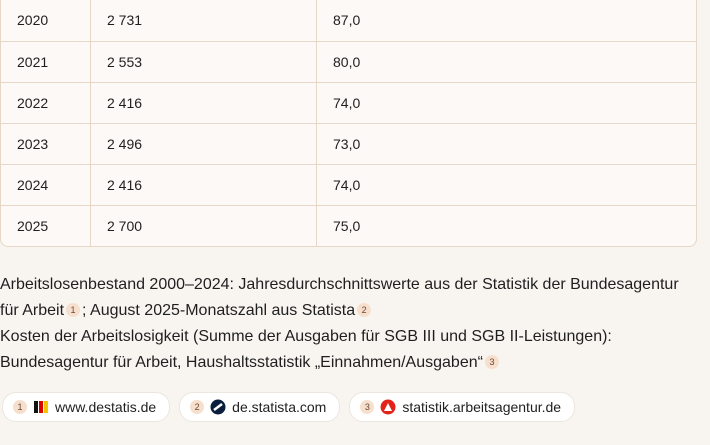  Describe the element at coordinates (46, 103) in the screenshot. I see `table-cell: 2022` at that location.